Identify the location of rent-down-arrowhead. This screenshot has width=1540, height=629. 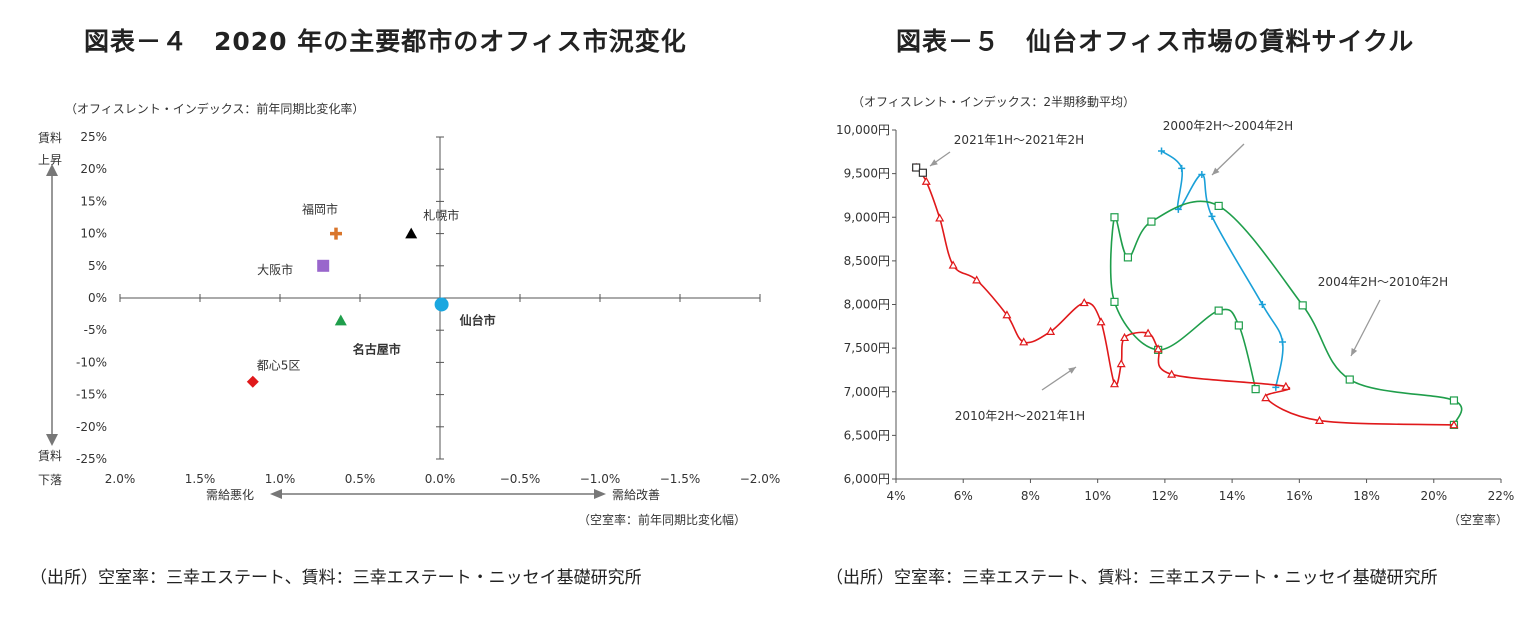
(52, 440).